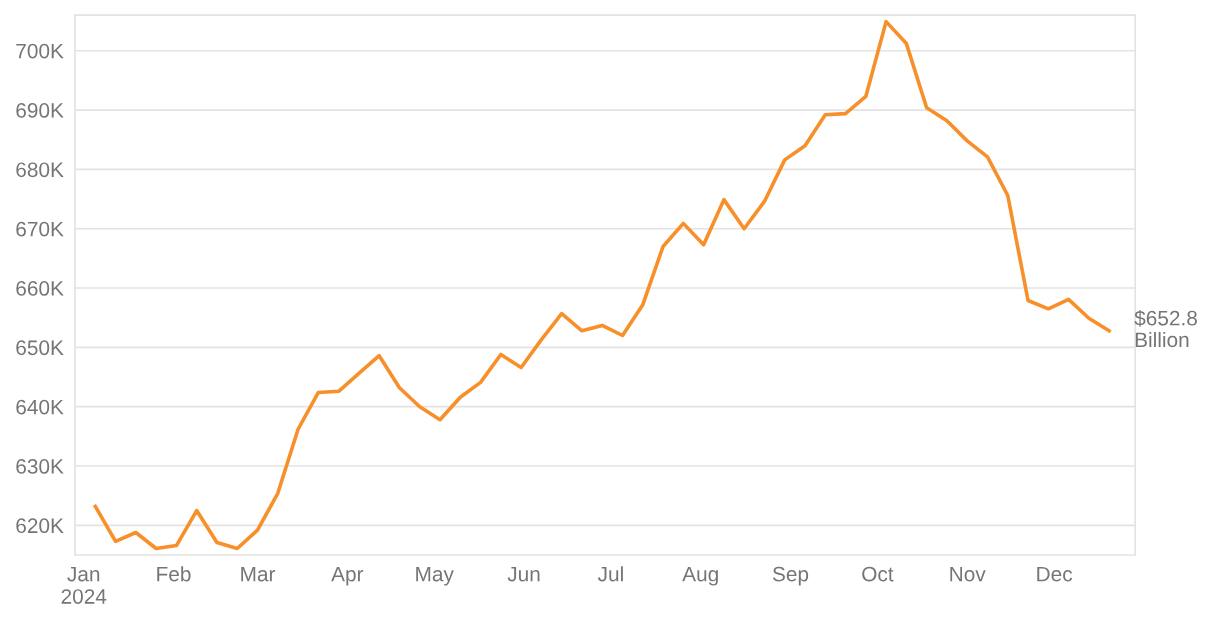 The image size is (1220, 630). What do you see at coordinates (84, 585) in the screenshot?
I see `x-tick-label: Jan 2024` at bounding box center [84, 585].